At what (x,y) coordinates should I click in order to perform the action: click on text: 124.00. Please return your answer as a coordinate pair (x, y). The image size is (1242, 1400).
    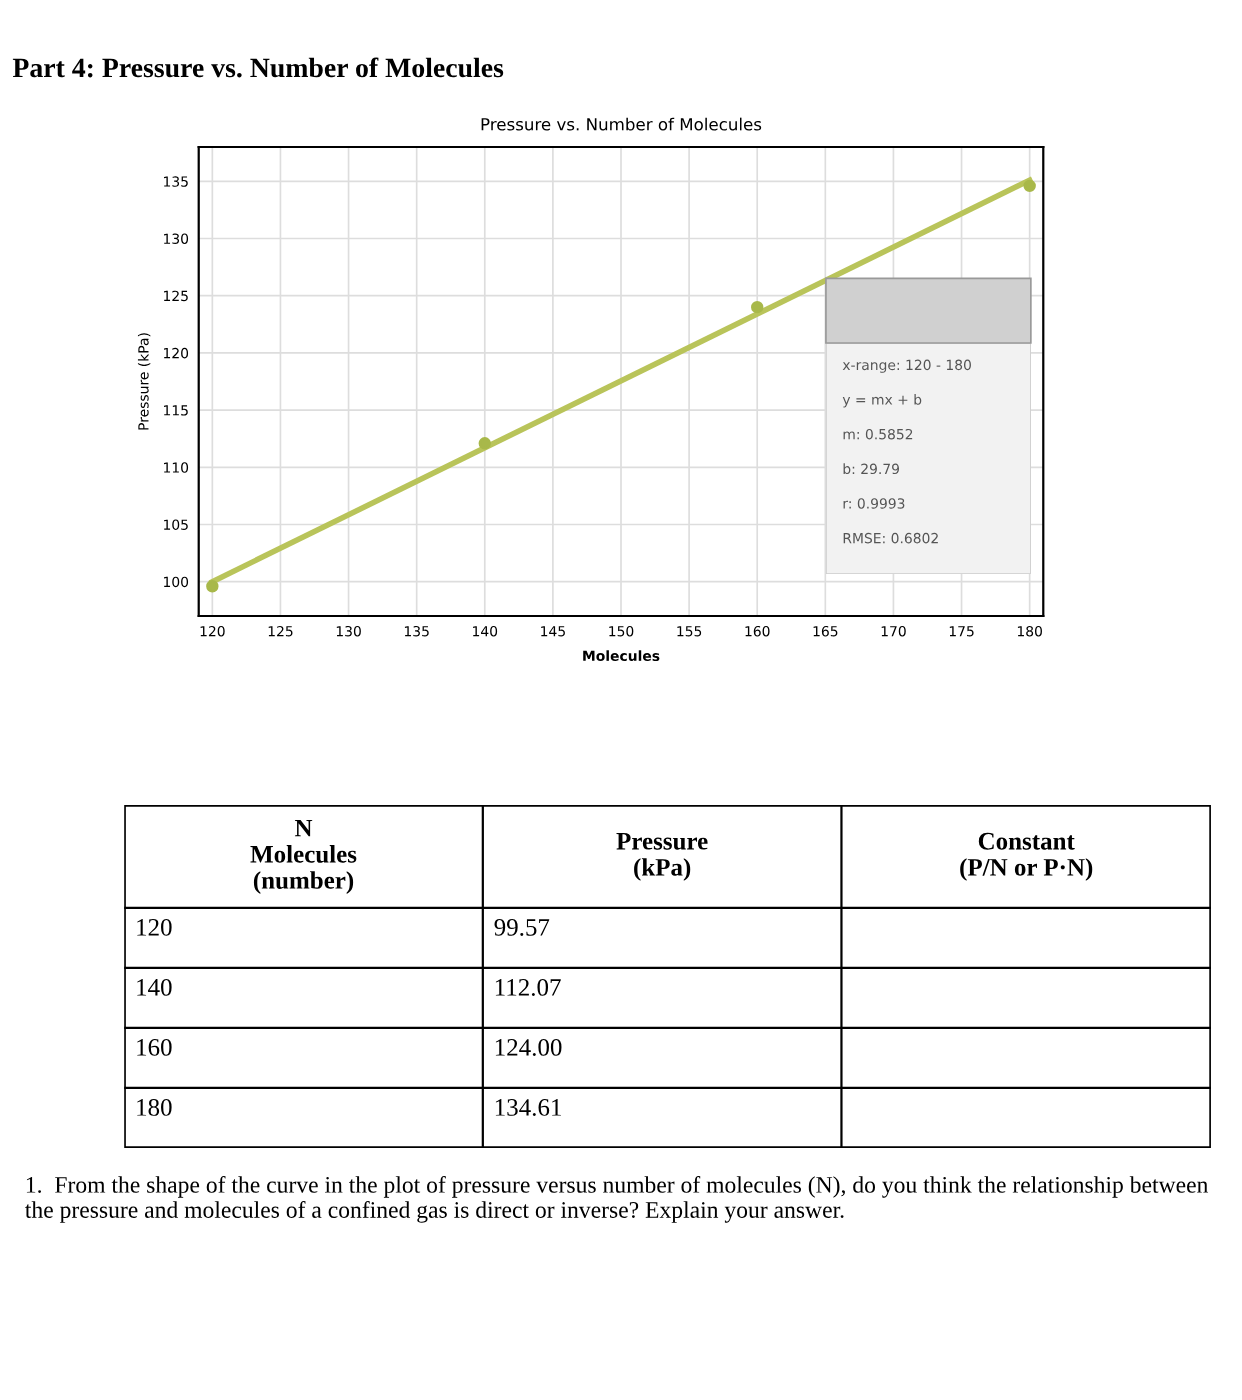
    Looking at the image, I should click on (528, 1047).